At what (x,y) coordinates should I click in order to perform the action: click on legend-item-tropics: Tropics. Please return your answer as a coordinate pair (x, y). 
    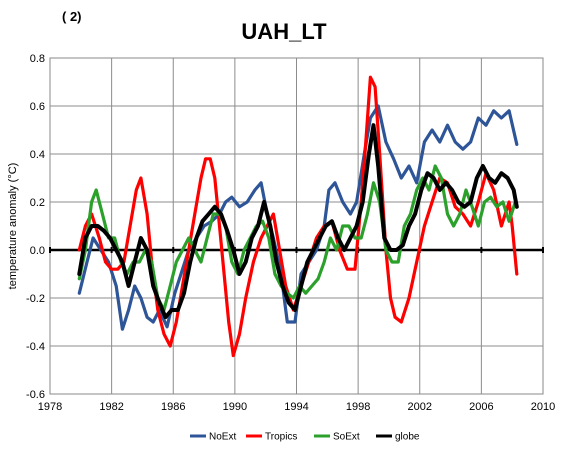
    Looking at the image, I should click on (271, 437).